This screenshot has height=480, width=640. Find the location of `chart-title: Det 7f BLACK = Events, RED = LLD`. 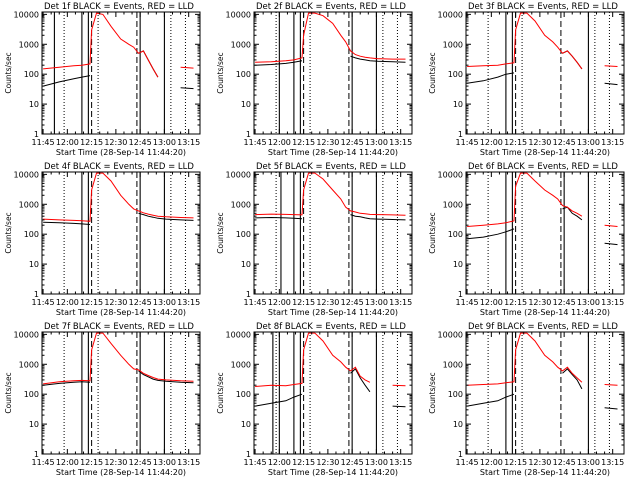

chart-title: Det 7f BLACK = Events, RED = LLD is located at coordinates (119, 327).